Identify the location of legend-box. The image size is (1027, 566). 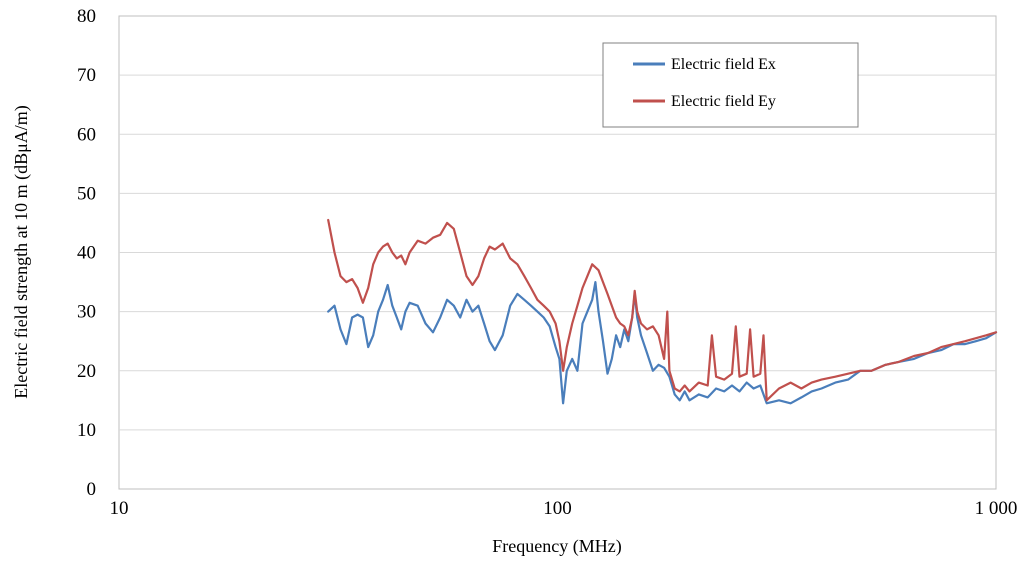
(730, 85).